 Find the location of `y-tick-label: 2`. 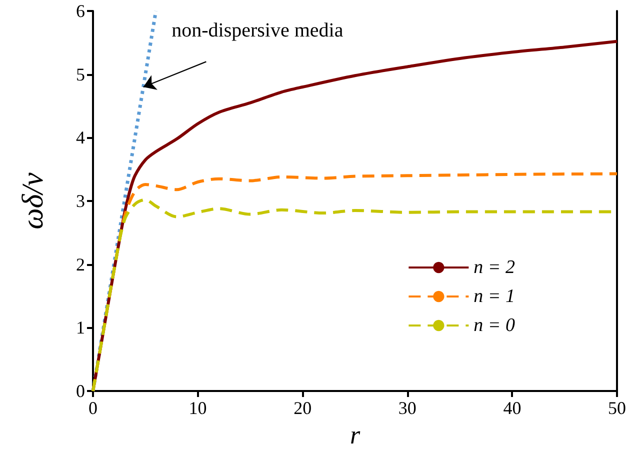

y-tick-label: 2 is located at coordinates (80, 264).